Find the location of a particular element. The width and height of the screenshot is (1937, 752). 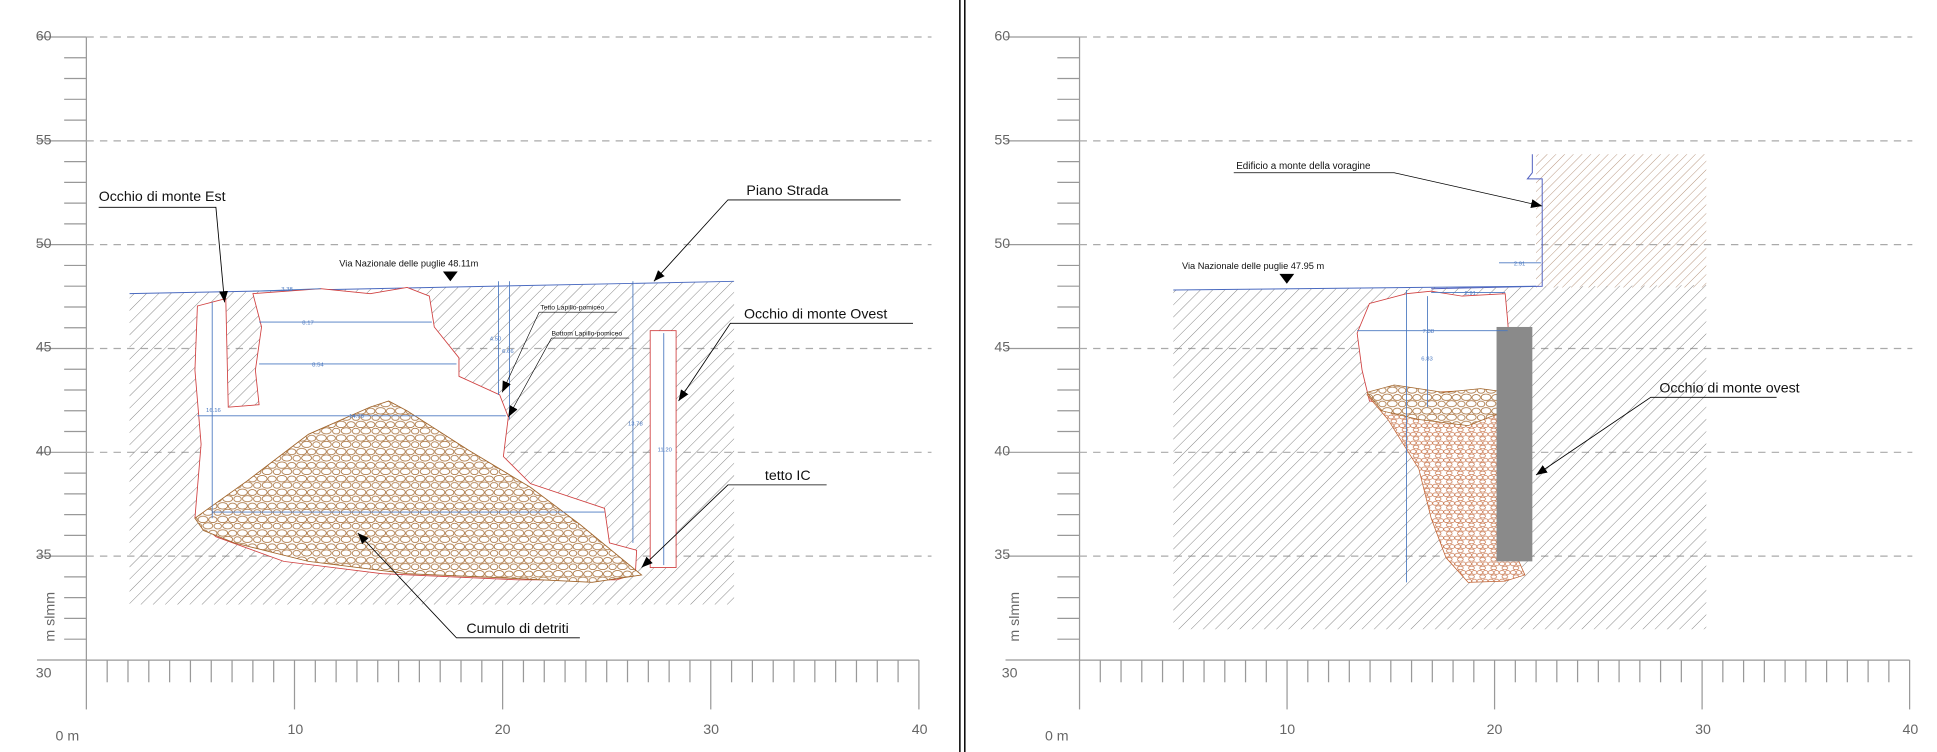

label-cumulo: Cumulo di detriti is located at coordinates (517, 629).